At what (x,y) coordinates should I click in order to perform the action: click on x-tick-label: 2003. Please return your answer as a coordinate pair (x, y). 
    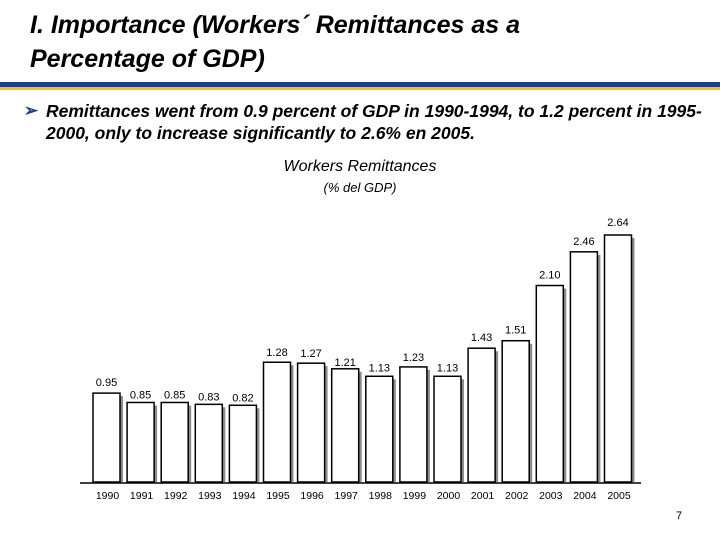
    Looking at the image, I should click on (551, 496).